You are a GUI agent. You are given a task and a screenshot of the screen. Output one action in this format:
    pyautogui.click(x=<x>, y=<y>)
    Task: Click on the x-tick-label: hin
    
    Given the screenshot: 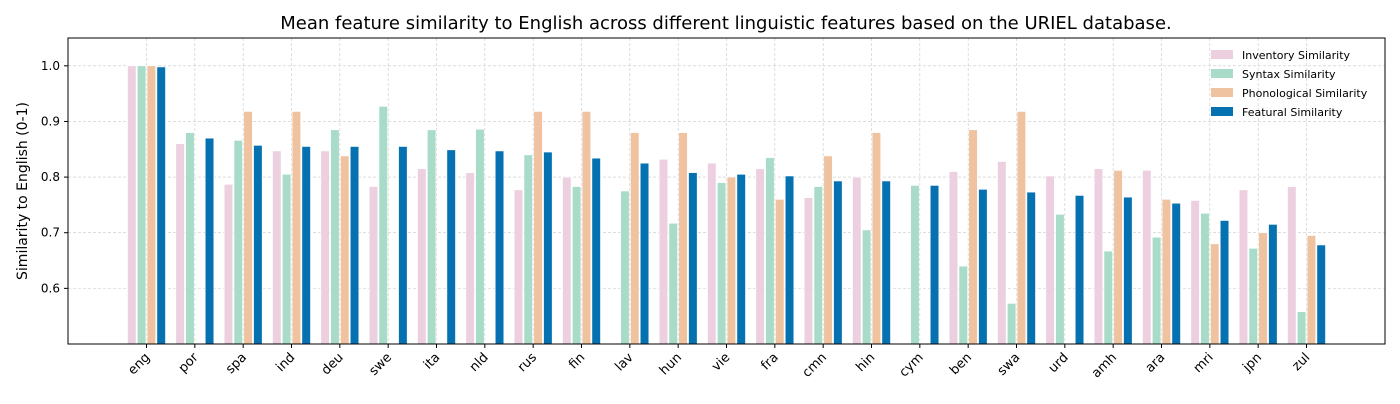 What is the action you would take?
    pyautogui.click(x=866, y=362)
    